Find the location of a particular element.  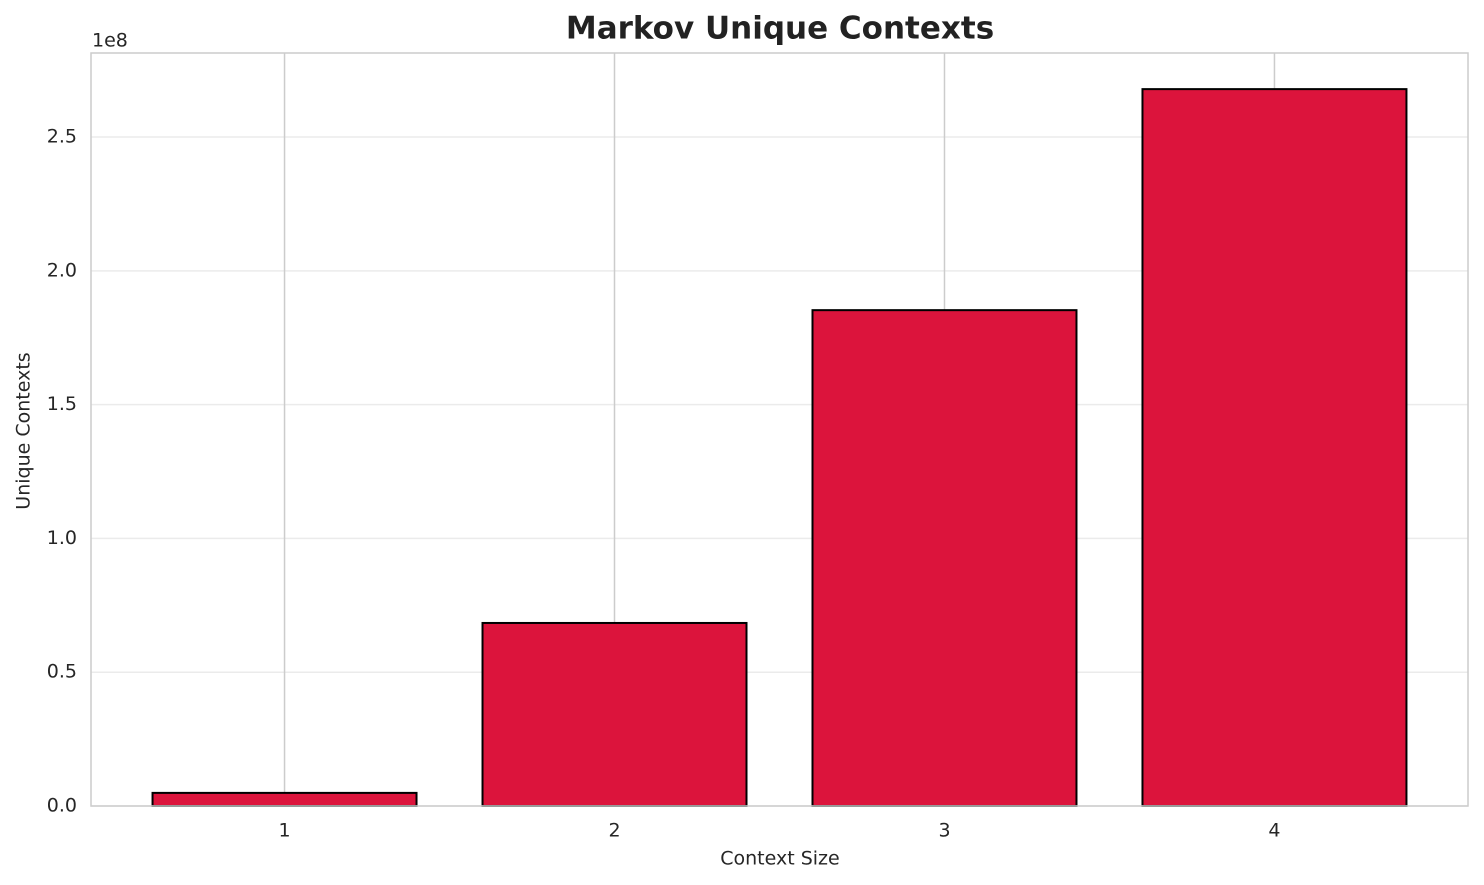

y-tick-label: 1.0 is located at coordinates (62, 538).